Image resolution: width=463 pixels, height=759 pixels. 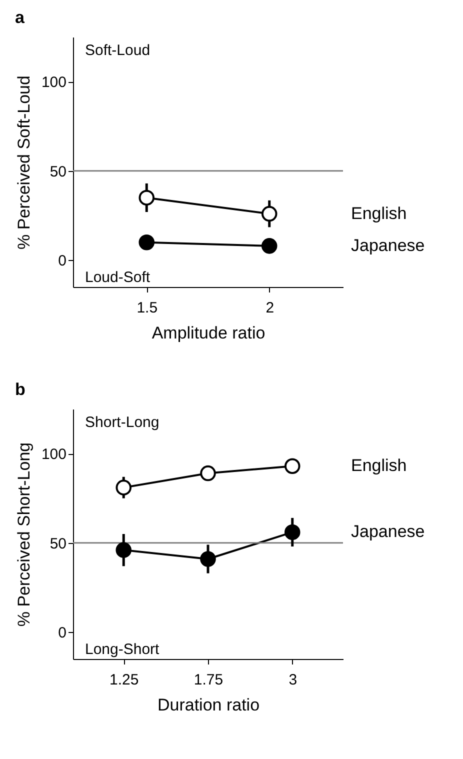 I want to click on x-tick-label: 2, so click(x=270, y=308).